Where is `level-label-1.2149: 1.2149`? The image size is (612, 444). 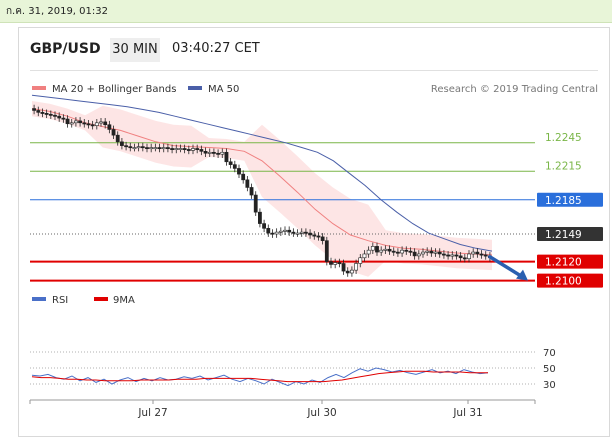 level-label-1.2149: 1.2149 is located at coordinates (563, 235).